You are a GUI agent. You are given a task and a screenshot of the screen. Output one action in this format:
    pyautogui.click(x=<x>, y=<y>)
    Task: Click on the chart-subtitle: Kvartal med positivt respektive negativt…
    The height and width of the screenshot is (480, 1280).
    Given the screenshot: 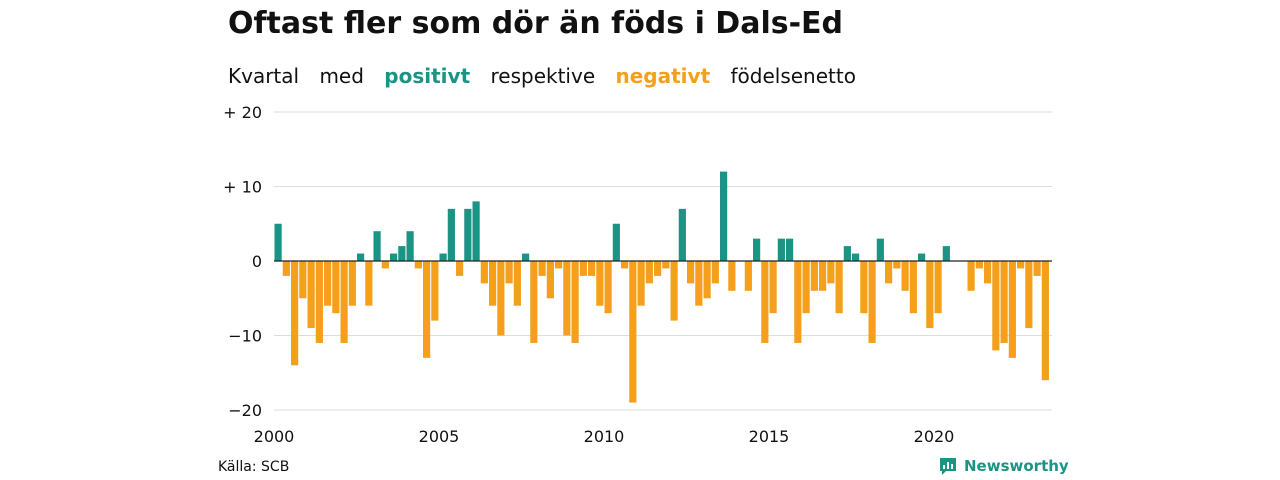 What is the action you would take?
    pyautogui.click(x=549, y=76)
    